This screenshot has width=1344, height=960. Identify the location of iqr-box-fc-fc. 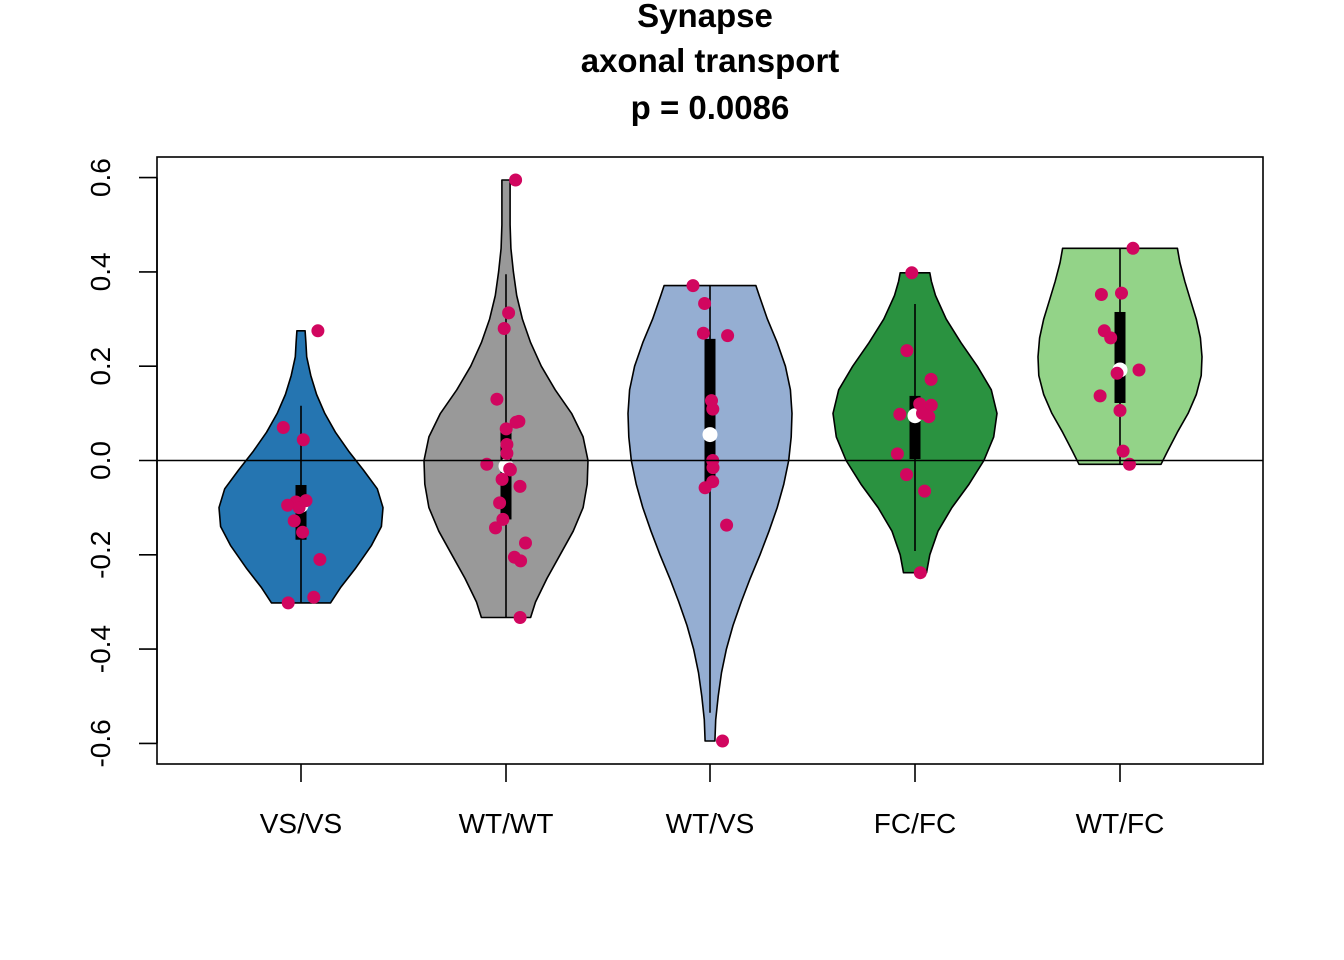
(915, 427).